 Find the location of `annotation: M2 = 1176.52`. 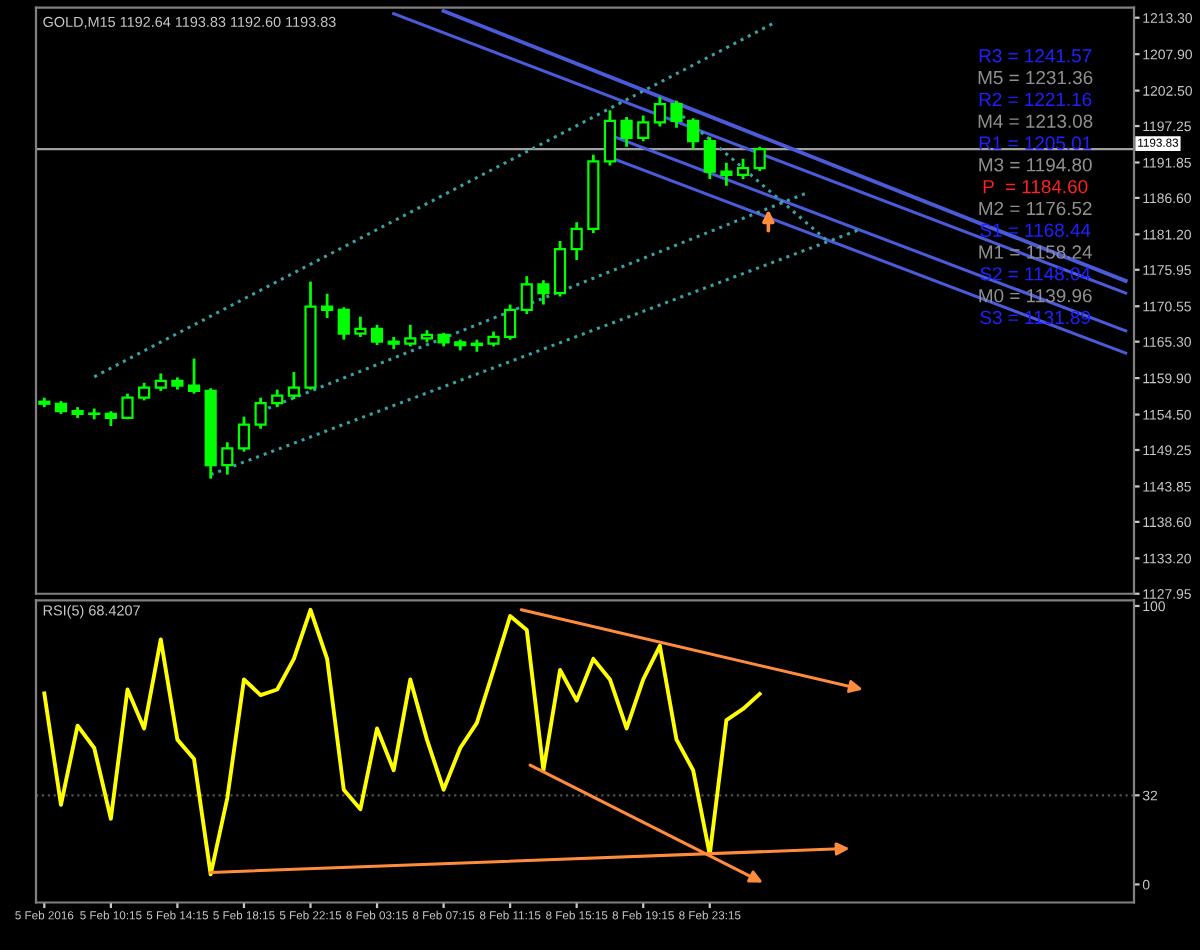

annotation: M2 = 1176.52 is located at coordinates (1035, 208).